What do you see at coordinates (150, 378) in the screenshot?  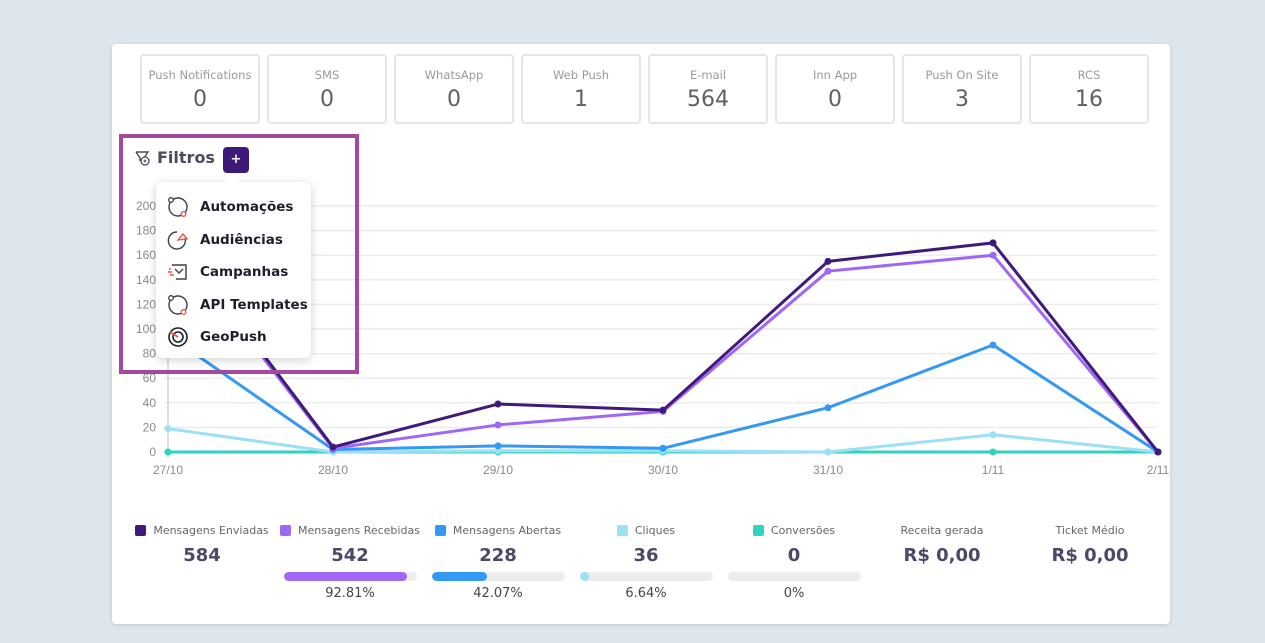 I see `y-tick-label: 60` at bounding box center [150, 378].